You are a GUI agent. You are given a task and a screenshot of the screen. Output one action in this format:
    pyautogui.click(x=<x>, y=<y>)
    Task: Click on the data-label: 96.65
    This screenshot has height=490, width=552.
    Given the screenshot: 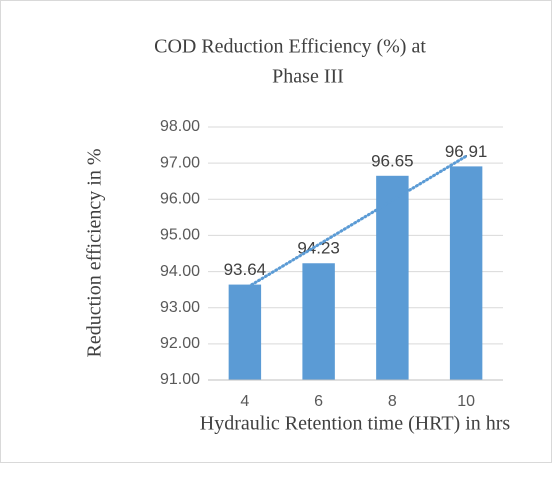 What is the action you would take?
    pyautogui.click(x=392, y=160)
    